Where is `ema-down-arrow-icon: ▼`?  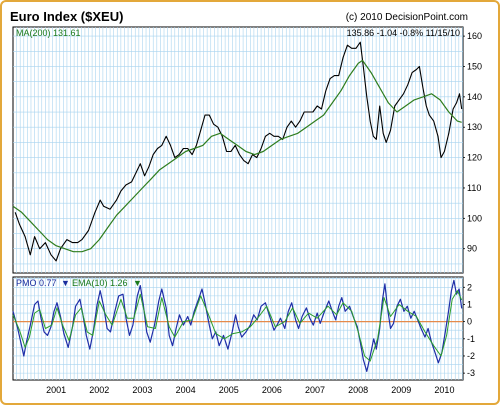 ema-down-arrow-icon: ▼ is located at coordinates (137, 283).